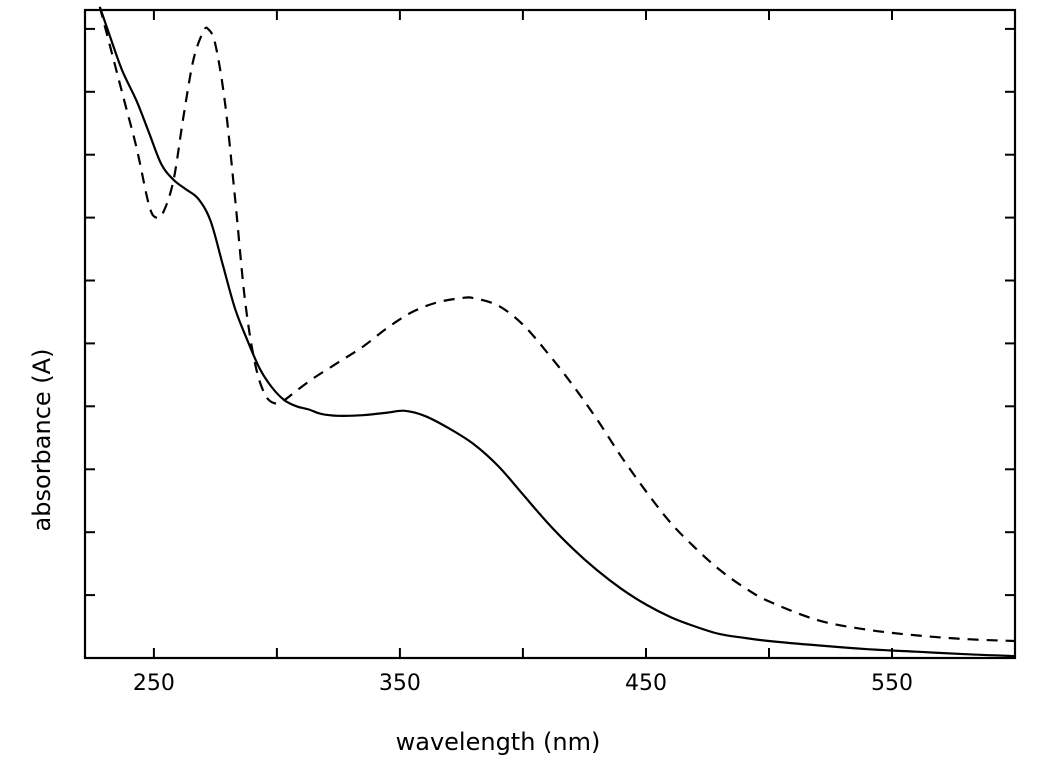  What do you see at coordinates (646, 683) in the screenshot?
I see `x-tick-label: 450` at bounding box center [646, 683].